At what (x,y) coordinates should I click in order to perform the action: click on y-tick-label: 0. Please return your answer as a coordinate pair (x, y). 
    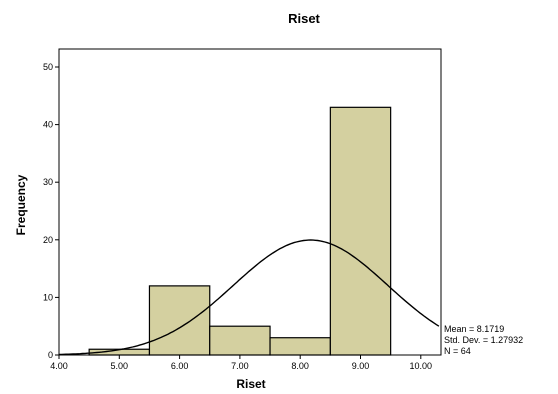
    Looking at the image, I should click on (50, 355).